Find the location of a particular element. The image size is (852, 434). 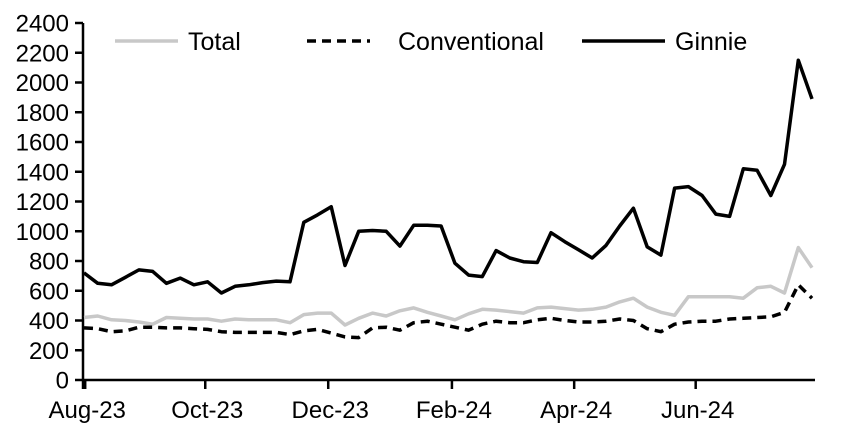

y-tick-label: 1800 is located at coordinates (42, 113).